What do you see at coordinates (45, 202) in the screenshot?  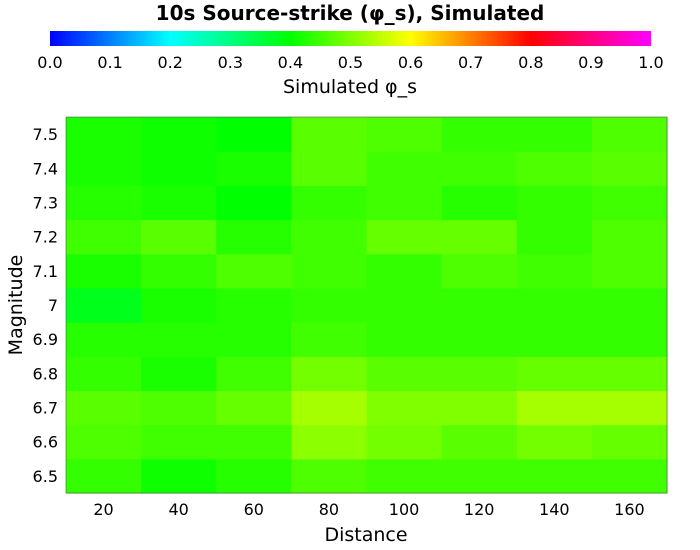 I see `y-tick-label: 7.3` at bounding box center [45, 202].